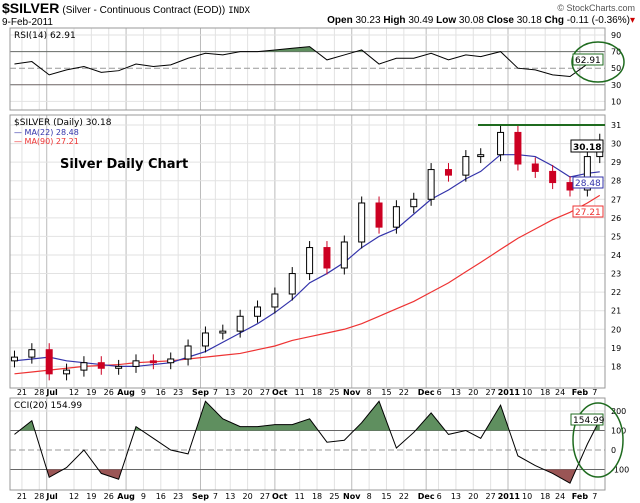  I want to click on price-y-label: 30, so click(616, 144).